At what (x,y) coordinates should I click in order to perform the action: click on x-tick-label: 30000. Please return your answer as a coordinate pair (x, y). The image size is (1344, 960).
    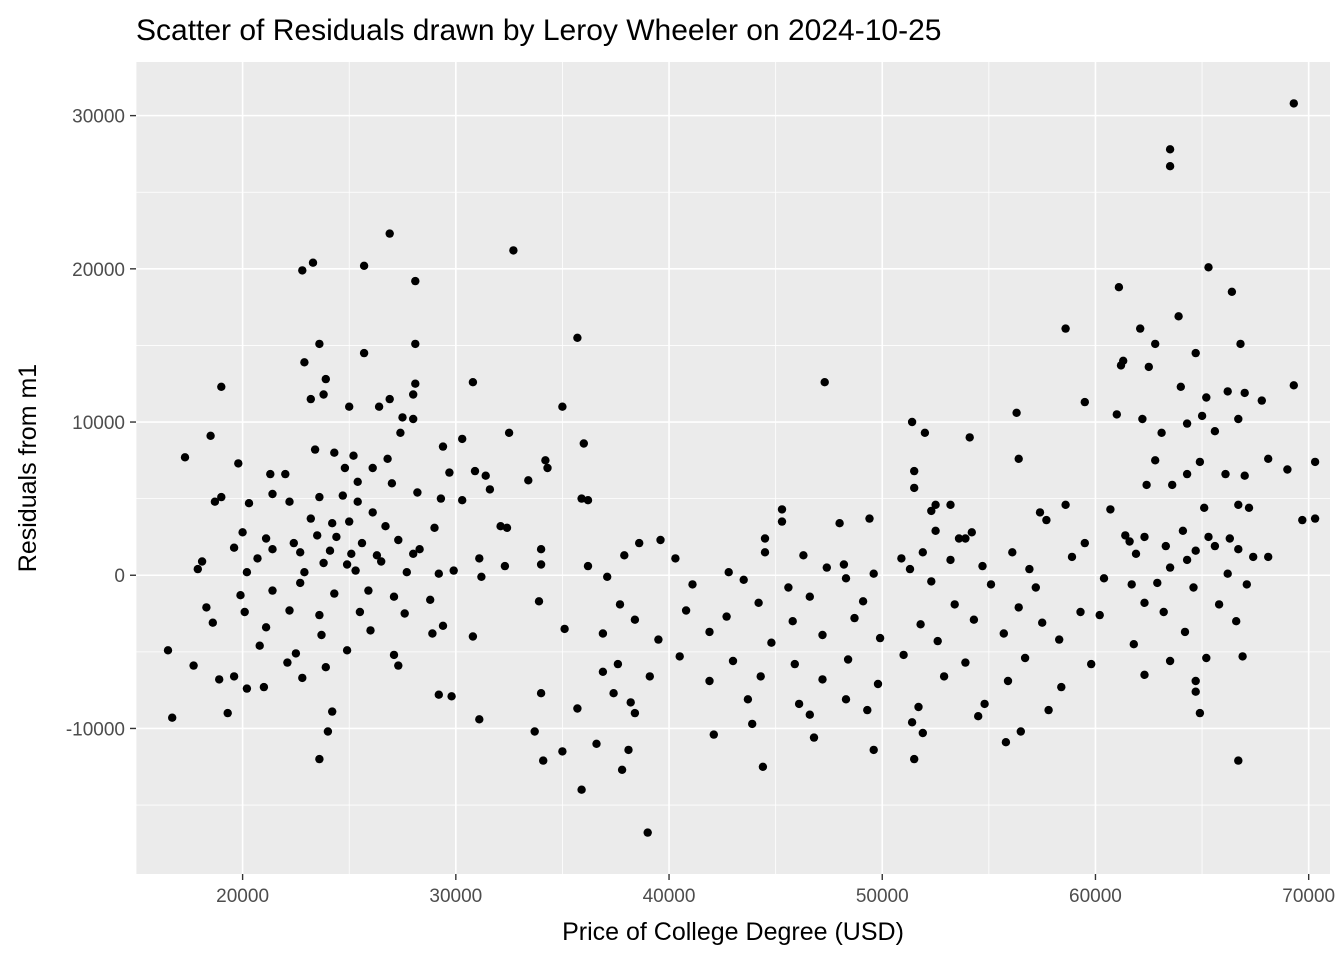
    Looking at the image, I should click on (455, 896).